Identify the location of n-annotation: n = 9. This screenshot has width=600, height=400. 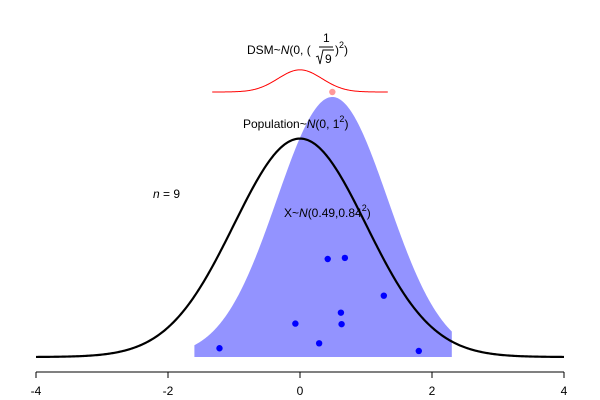
(166, 194).